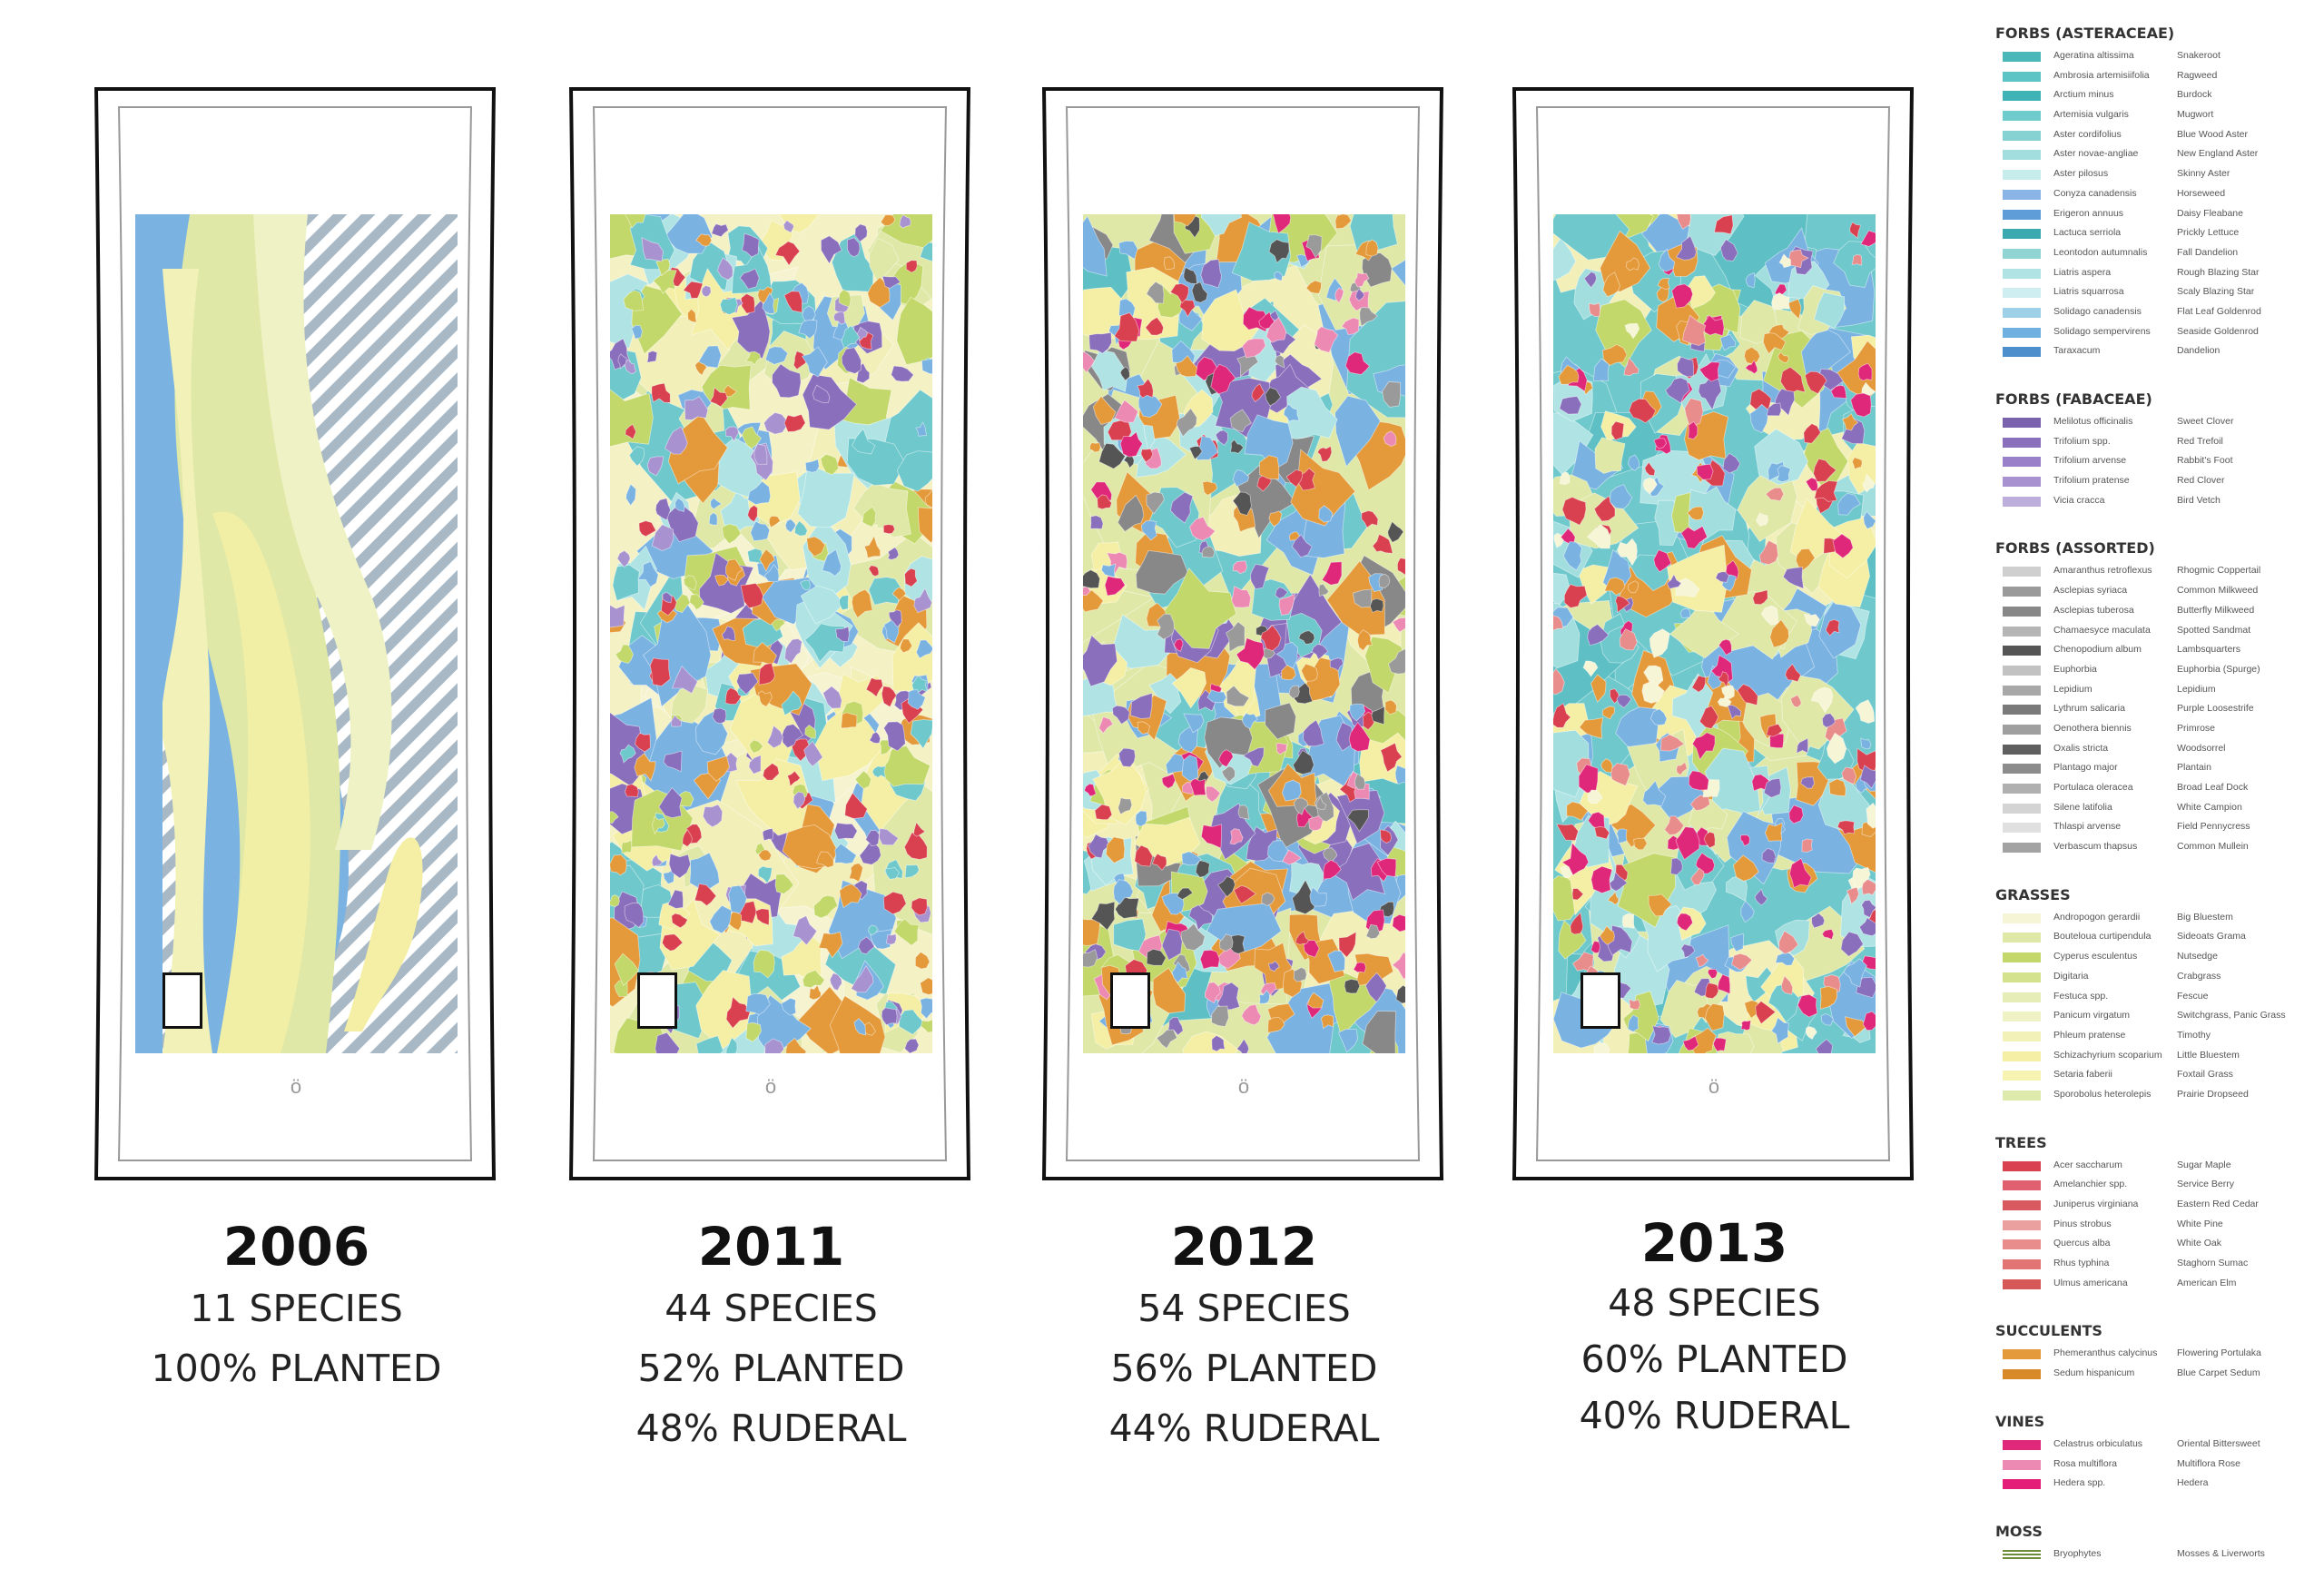 The height and width of the screenshot is (1589, 2324). I want to click on legend-item: Lythrum salicaria Purple Loosestrife, so click(2159, 710).